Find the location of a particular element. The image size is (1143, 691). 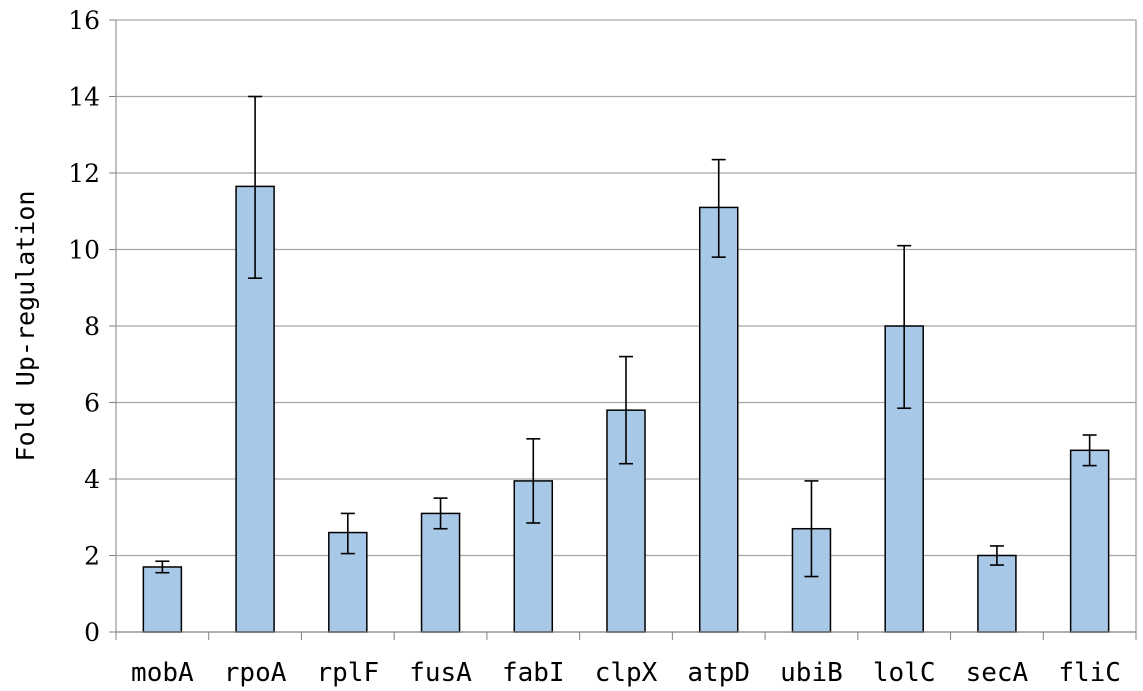

x-tick-label-fabI: fabI is located at coordinates (533, 673).